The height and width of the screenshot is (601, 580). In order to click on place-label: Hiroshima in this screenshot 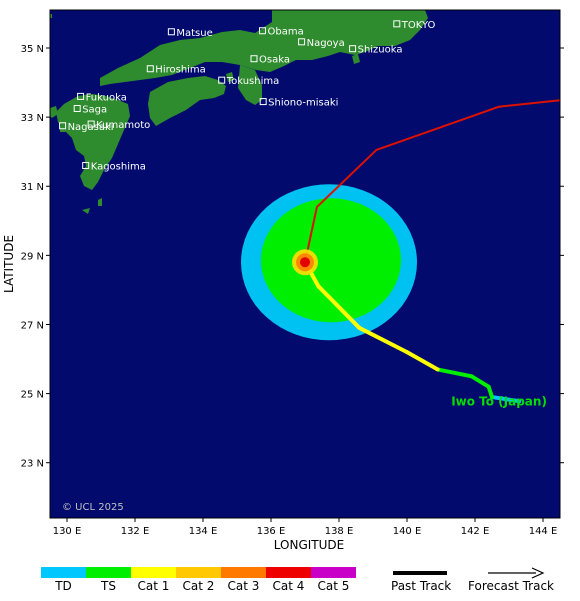, I will do `click(180, 70)`.